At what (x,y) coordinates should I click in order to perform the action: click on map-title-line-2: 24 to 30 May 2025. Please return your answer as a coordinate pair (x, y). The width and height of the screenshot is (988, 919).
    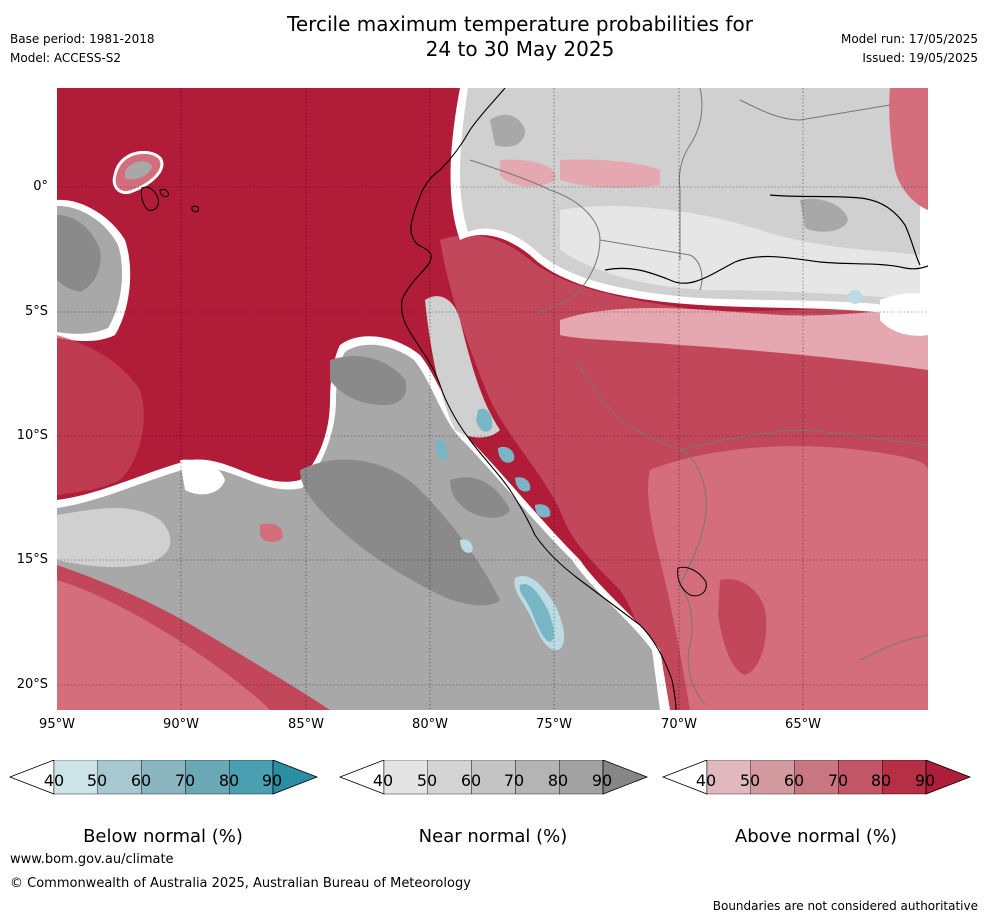
    Looking at the image, I should click on (520, 49).